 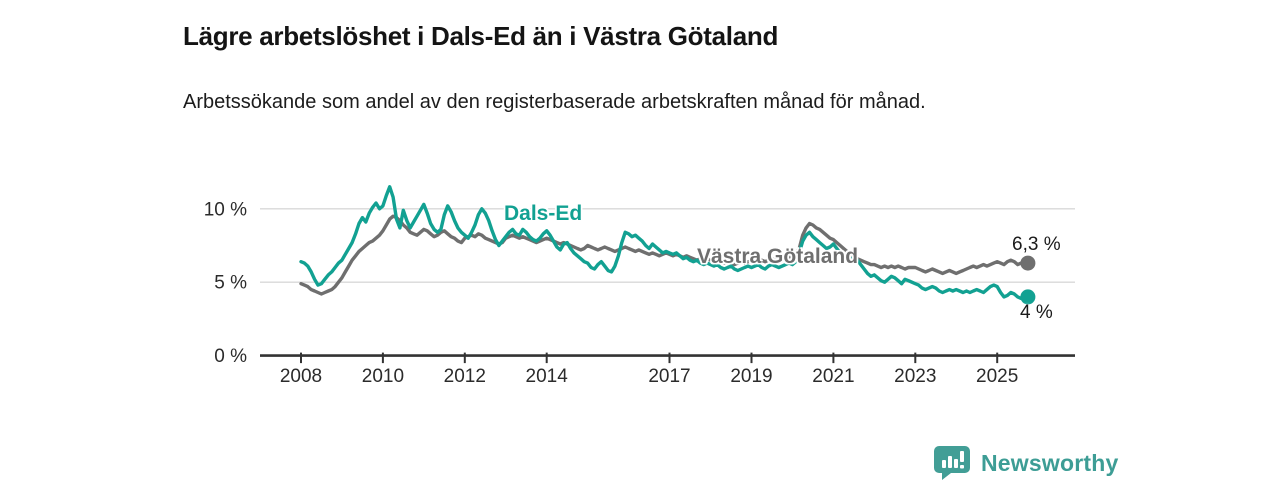 What do you see at coordinates (225, 209) in the screenshot?
I see `y-axis-tick-label: 10 %` at bounding box center [225, 209].